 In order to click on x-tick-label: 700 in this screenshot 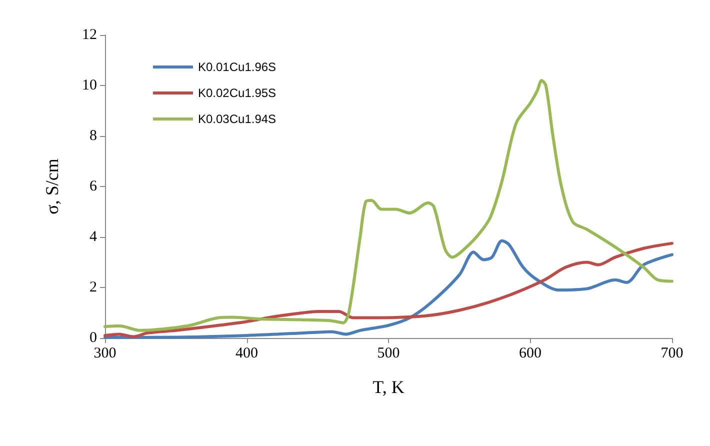, I will do `click(672, 354)`.